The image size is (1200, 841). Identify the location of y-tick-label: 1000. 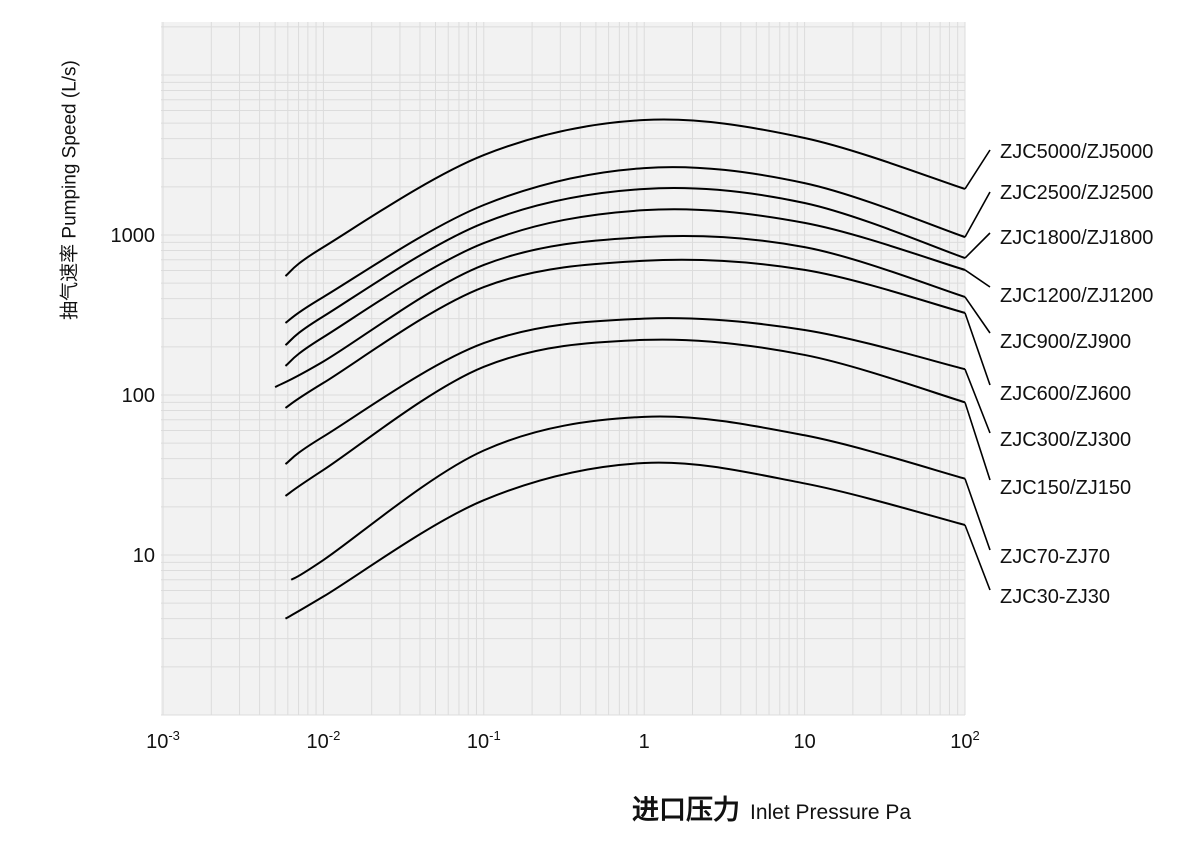
(133, 236).